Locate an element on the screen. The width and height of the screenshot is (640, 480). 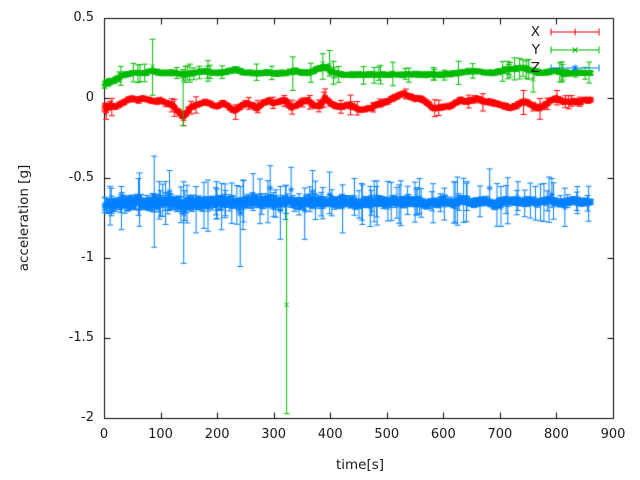
legend-label: X is located at coordinates (535, 32).